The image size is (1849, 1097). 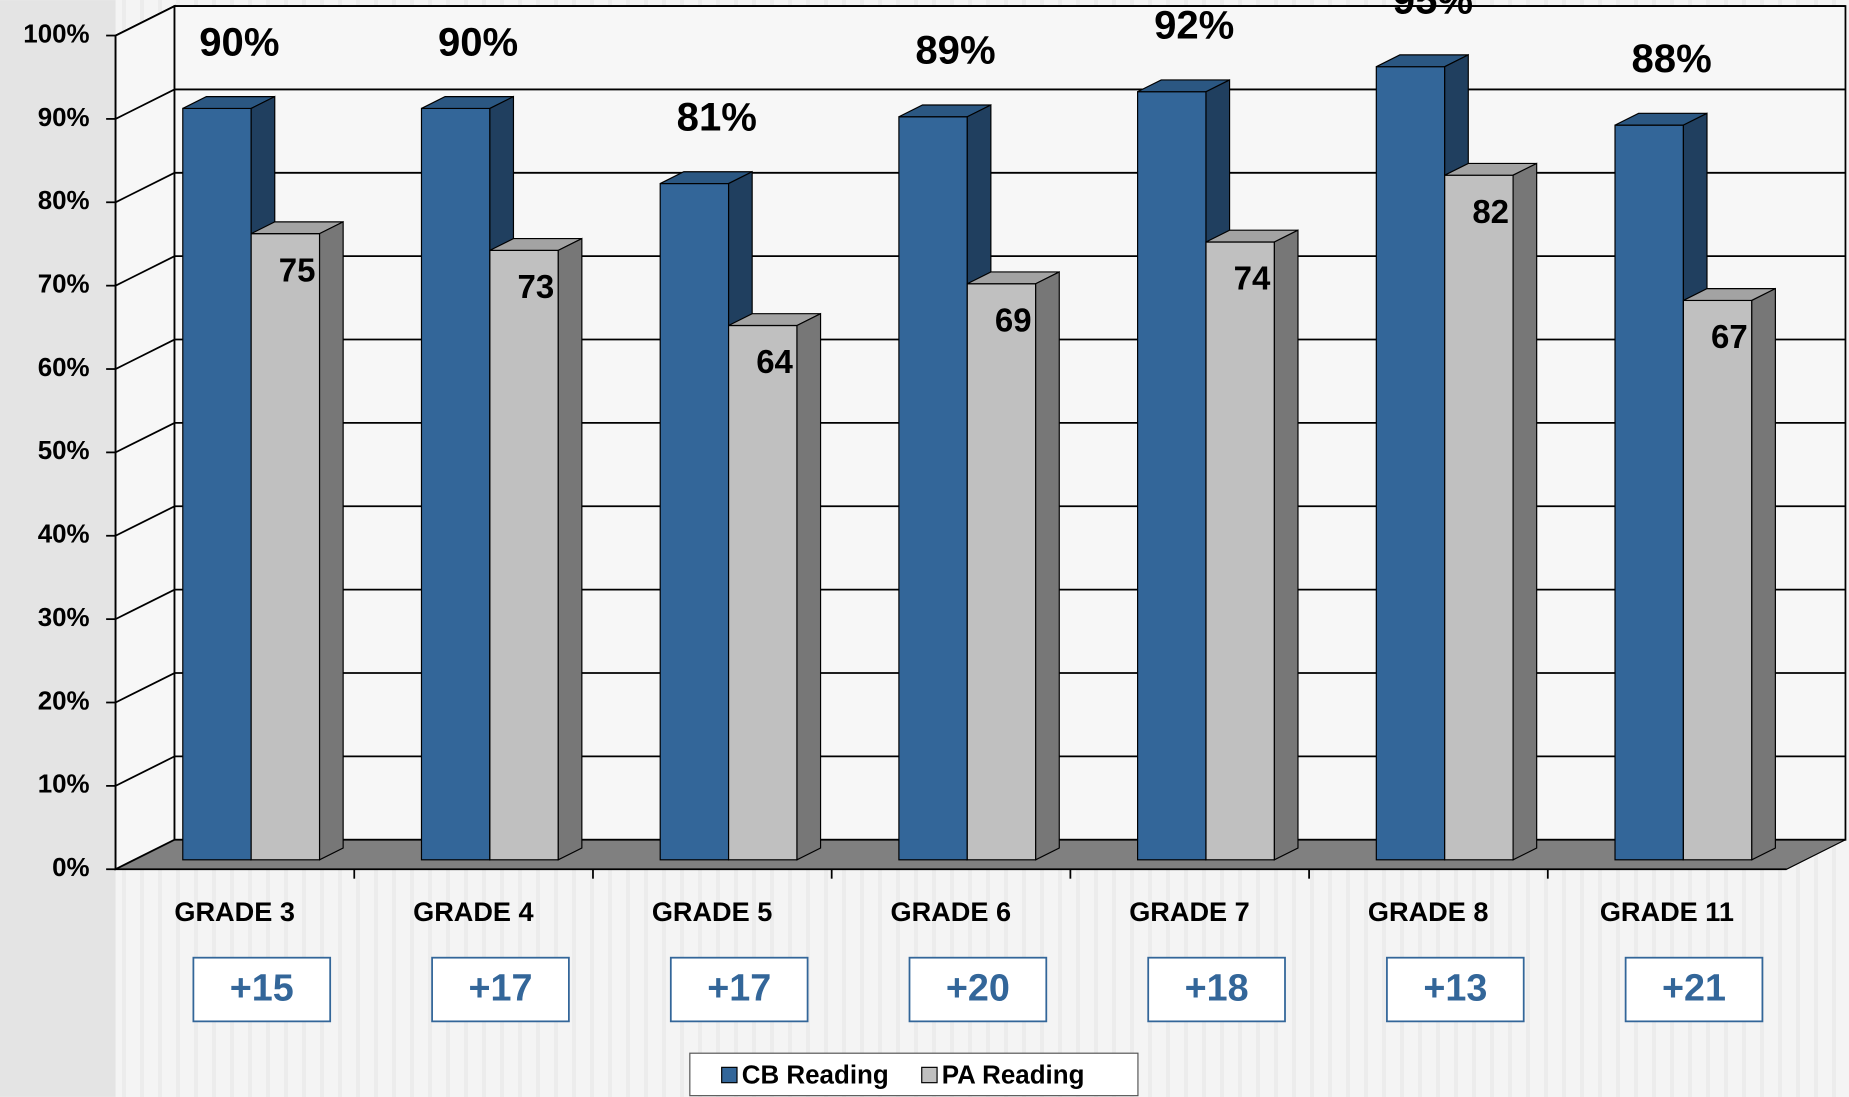 I want to click on value-label: 89%, so click(x=955, y=51).